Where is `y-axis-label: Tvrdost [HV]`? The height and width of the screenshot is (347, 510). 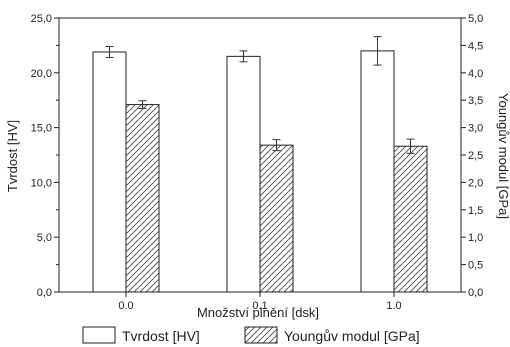 y-axis-label: Tvrdost [HV] is located at coordinates (12, 156).